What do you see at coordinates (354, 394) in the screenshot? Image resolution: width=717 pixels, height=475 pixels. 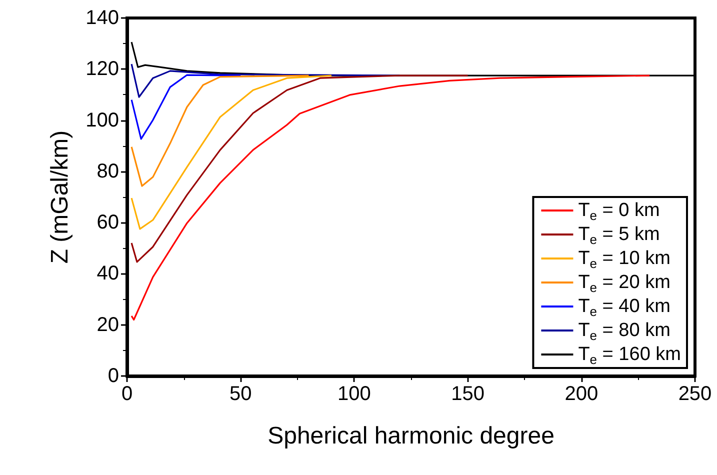 I see `x-tick-label: 100` at bounding box center [354, 394].